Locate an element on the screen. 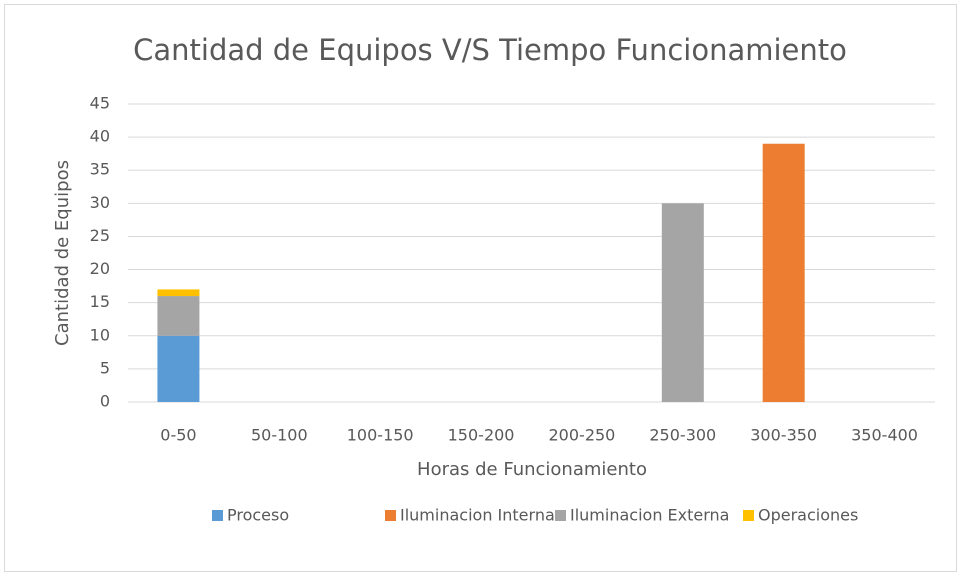 This screenshot has height=577, width=963. x-tick-label: 250-300 is located at coordinates (682, 435).